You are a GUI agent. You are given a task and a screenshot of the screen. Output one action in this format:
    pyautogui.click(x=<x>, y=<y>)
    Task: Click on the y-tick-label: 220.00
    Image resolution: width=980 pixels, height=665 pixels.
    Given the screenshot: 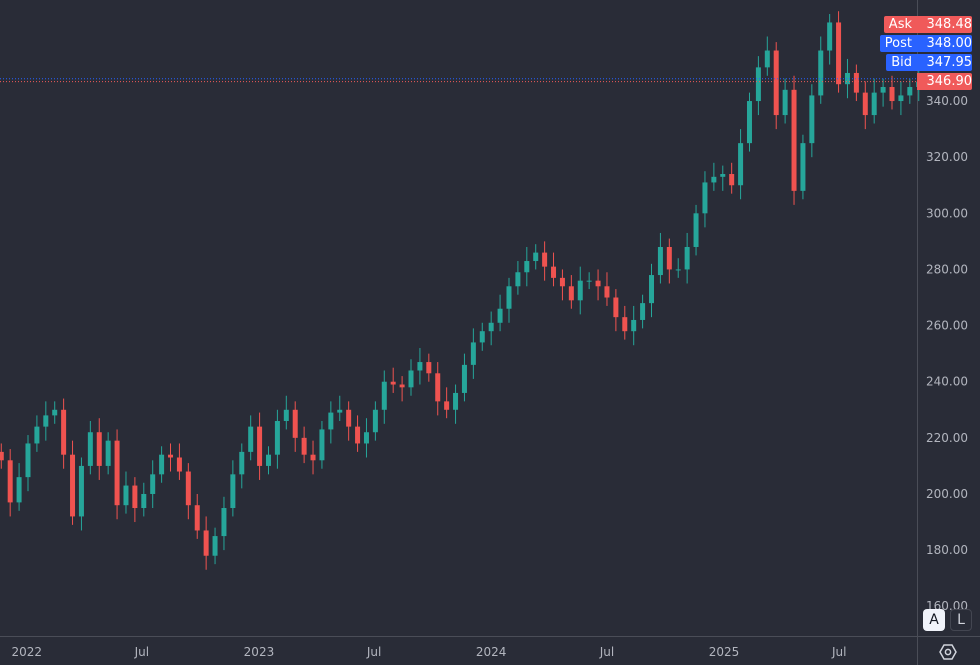 What is the action you would take?
    pyautogui.click(x=947, y=438)
    